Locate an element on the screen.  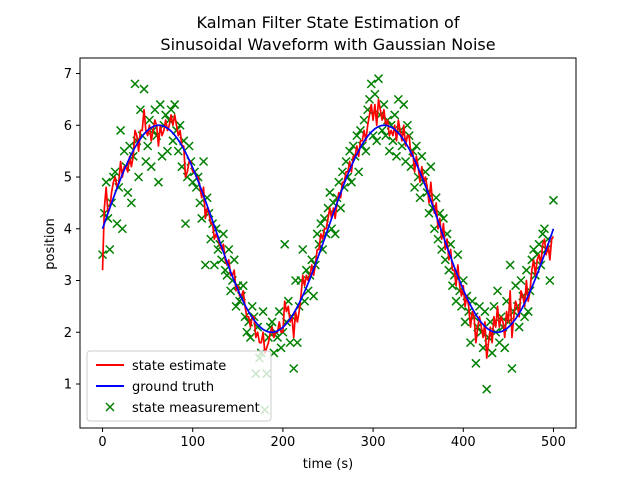
y-tick-label: 1 is located at coordinates (68, 385).